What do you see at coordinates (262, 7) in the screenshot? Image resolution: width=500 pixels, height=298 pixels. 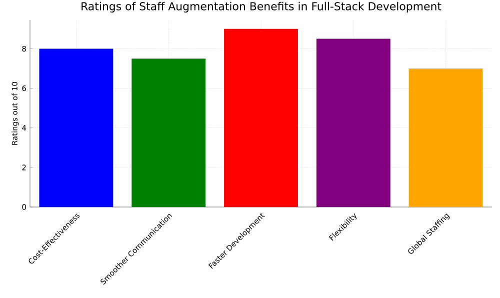 I see `chart-title: Ratings of Staff Augmentation Benefits in Full-Stack Development` at bounding box center [262, 7].